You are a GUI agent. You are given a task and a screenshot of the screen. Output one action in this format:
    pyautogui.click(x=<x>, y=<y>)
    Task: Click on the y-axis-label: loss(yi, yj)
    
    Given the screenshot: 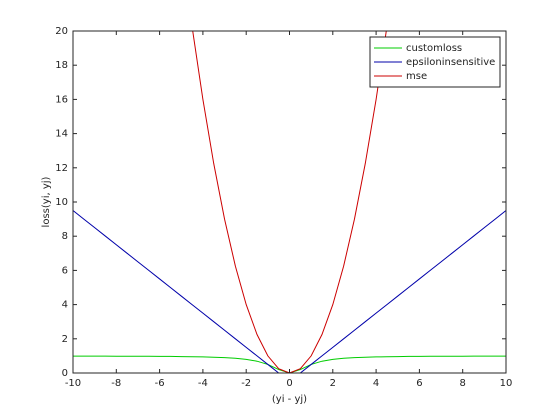 What is the action you would take?
    pyautogui.click(x=46, y=201)
    